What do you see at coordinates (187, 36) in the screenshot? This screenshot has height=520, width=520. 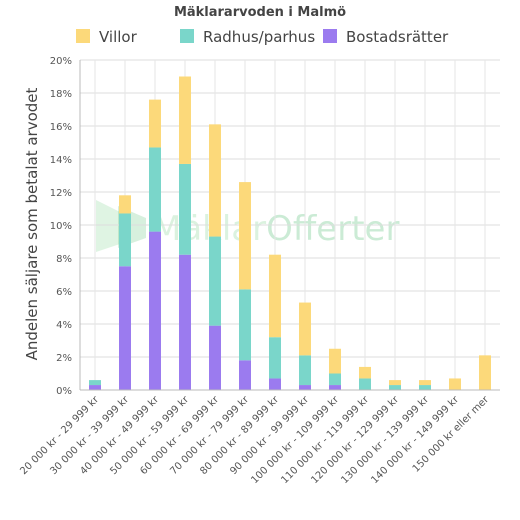 I see `legend-swatch-radhus-parhus` at bounding box center [187, 36].